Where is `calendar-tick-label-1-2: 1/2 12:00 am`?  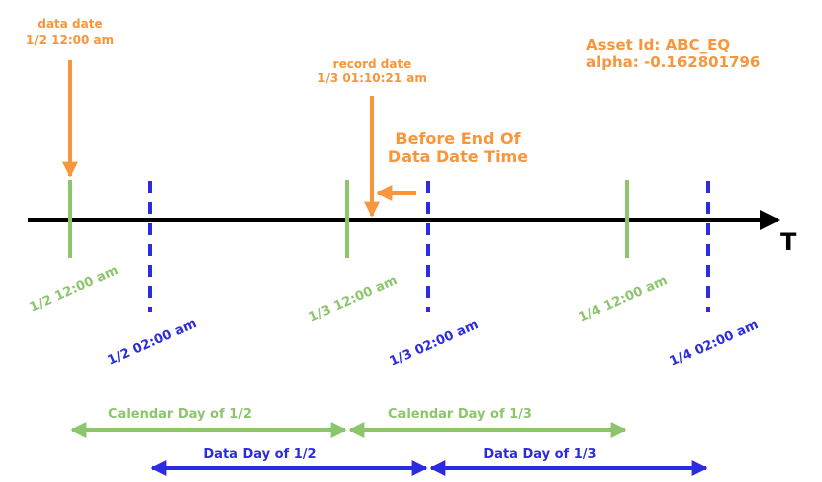 calendar-tick-label-1-2: 1/2 12:00 am is located at coordinates (74, 289).